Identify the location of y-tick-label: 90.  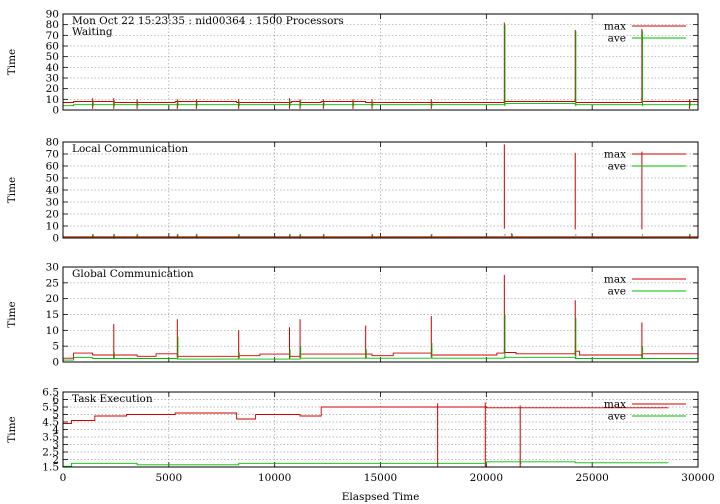
(52, 15).